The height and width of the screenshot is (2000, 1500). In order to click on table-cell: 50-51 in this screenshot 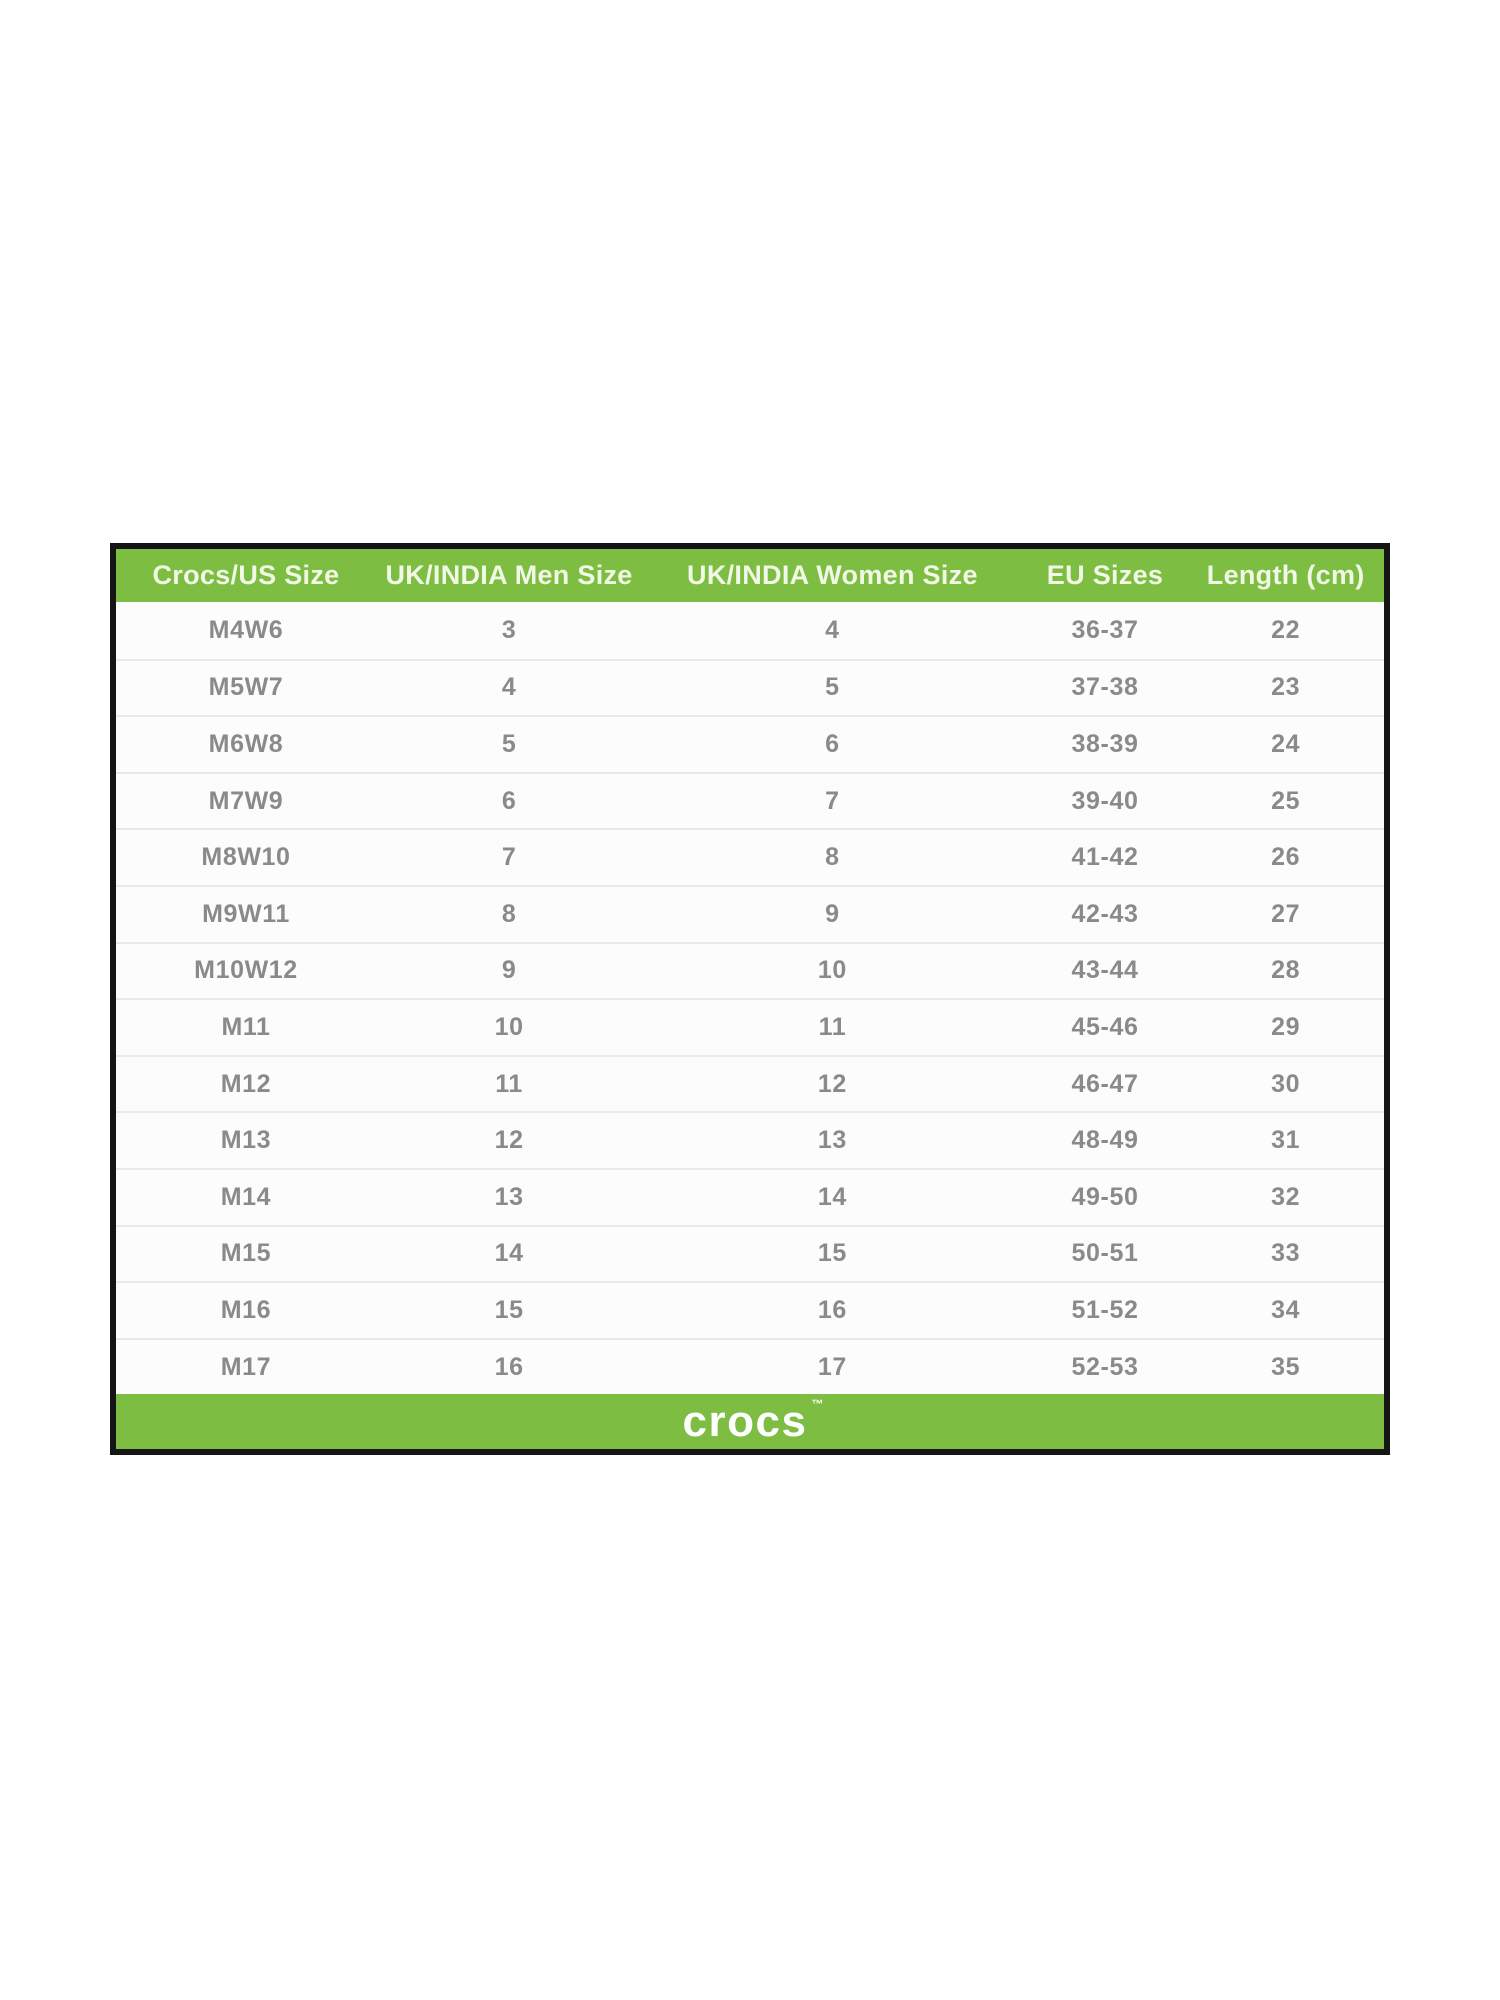, I will do `click(1105, 1253)`.